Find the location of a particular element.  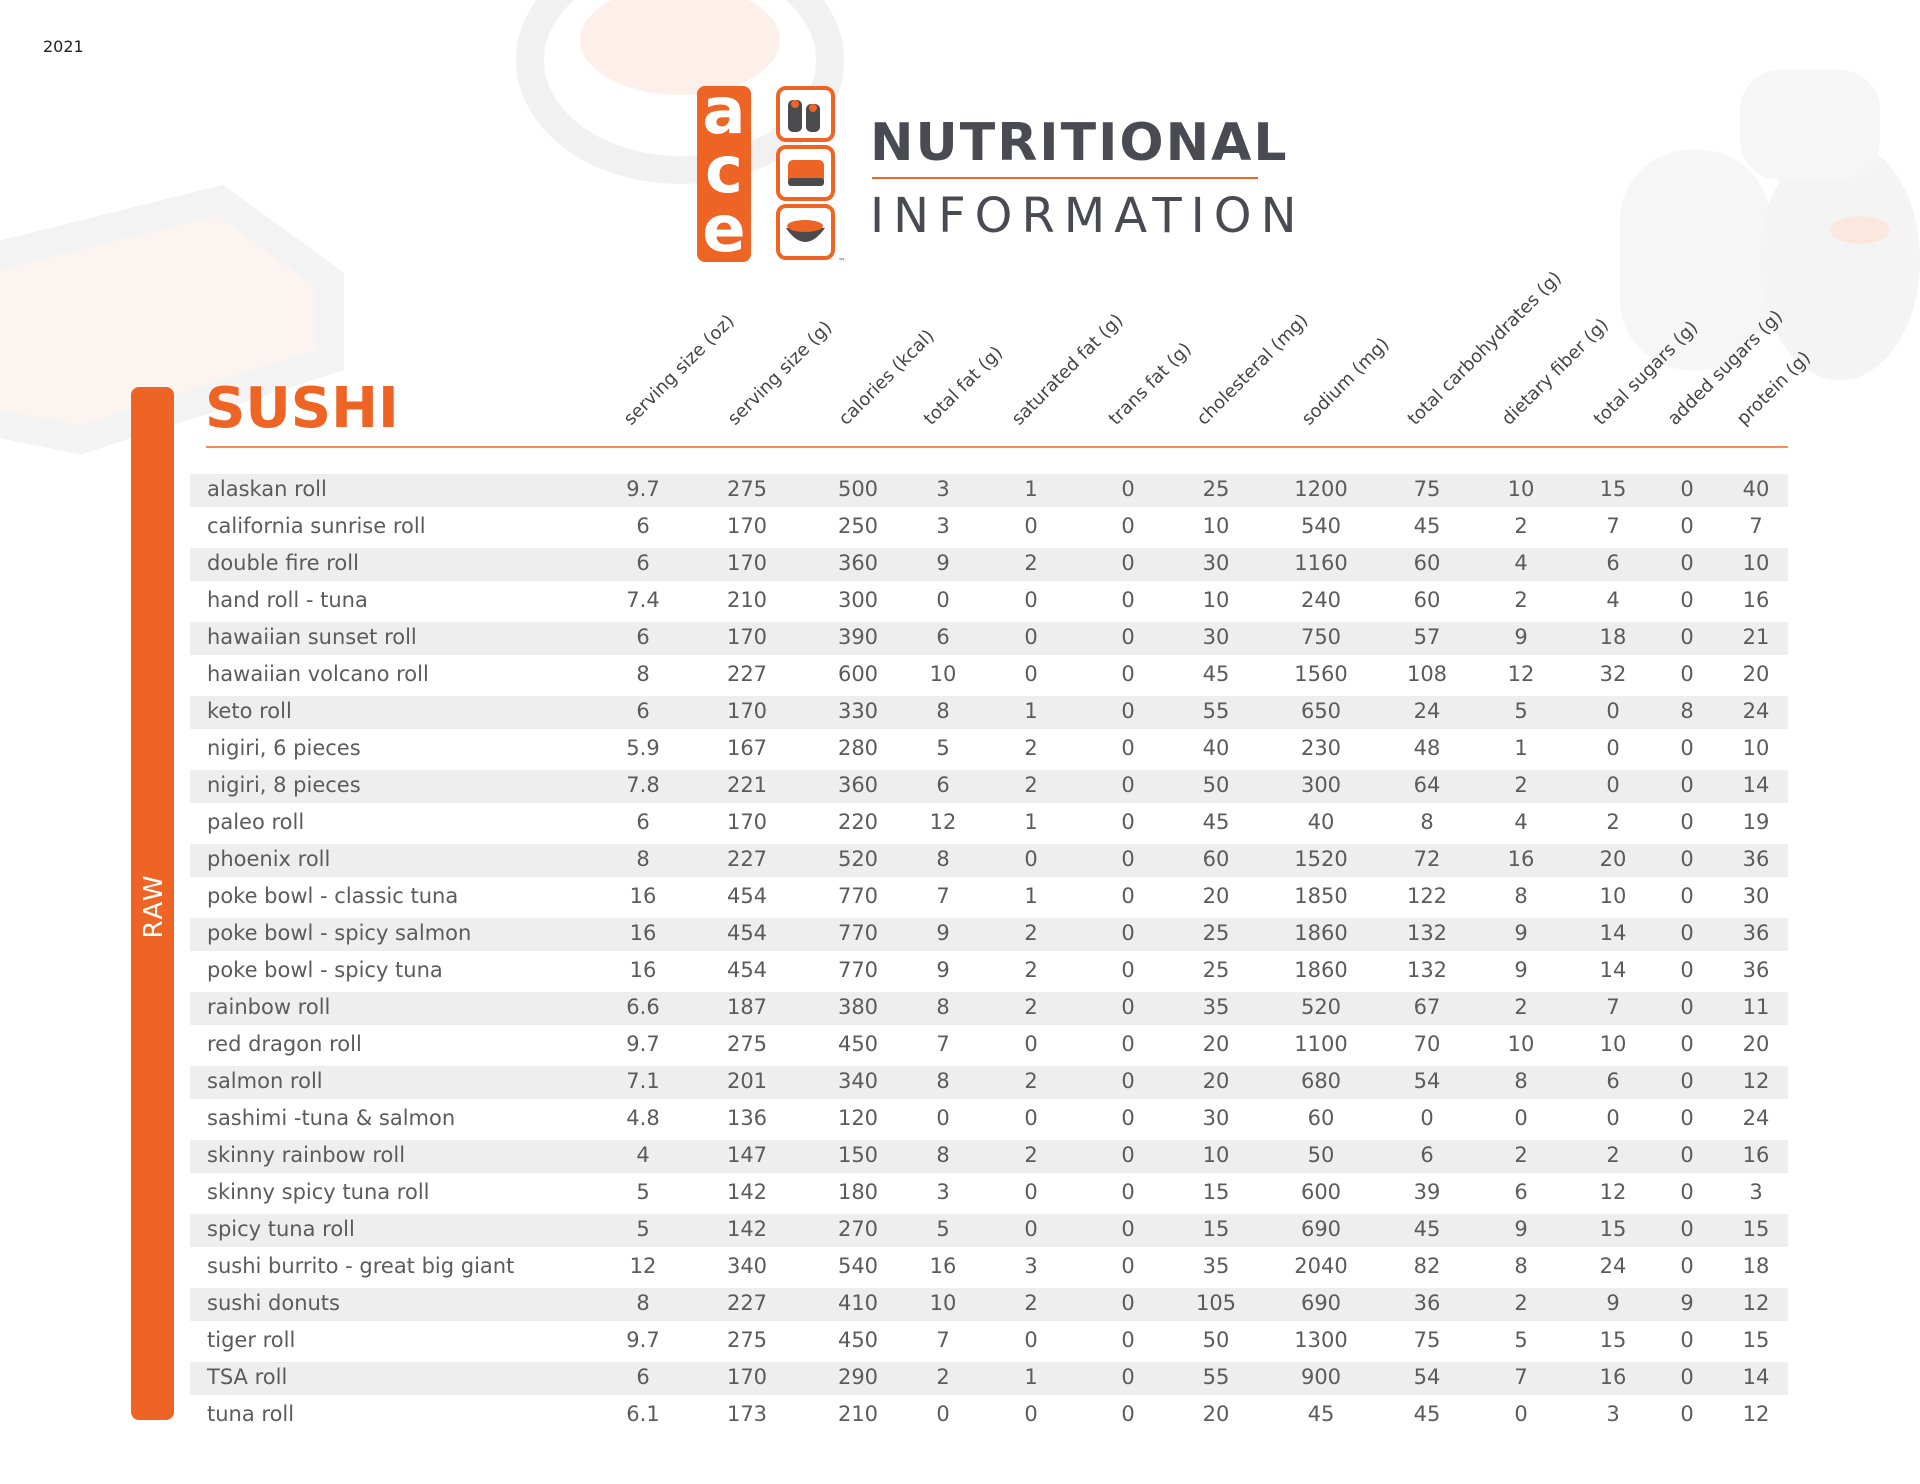

cell-value: 250 is located at coordinates (858, 526).